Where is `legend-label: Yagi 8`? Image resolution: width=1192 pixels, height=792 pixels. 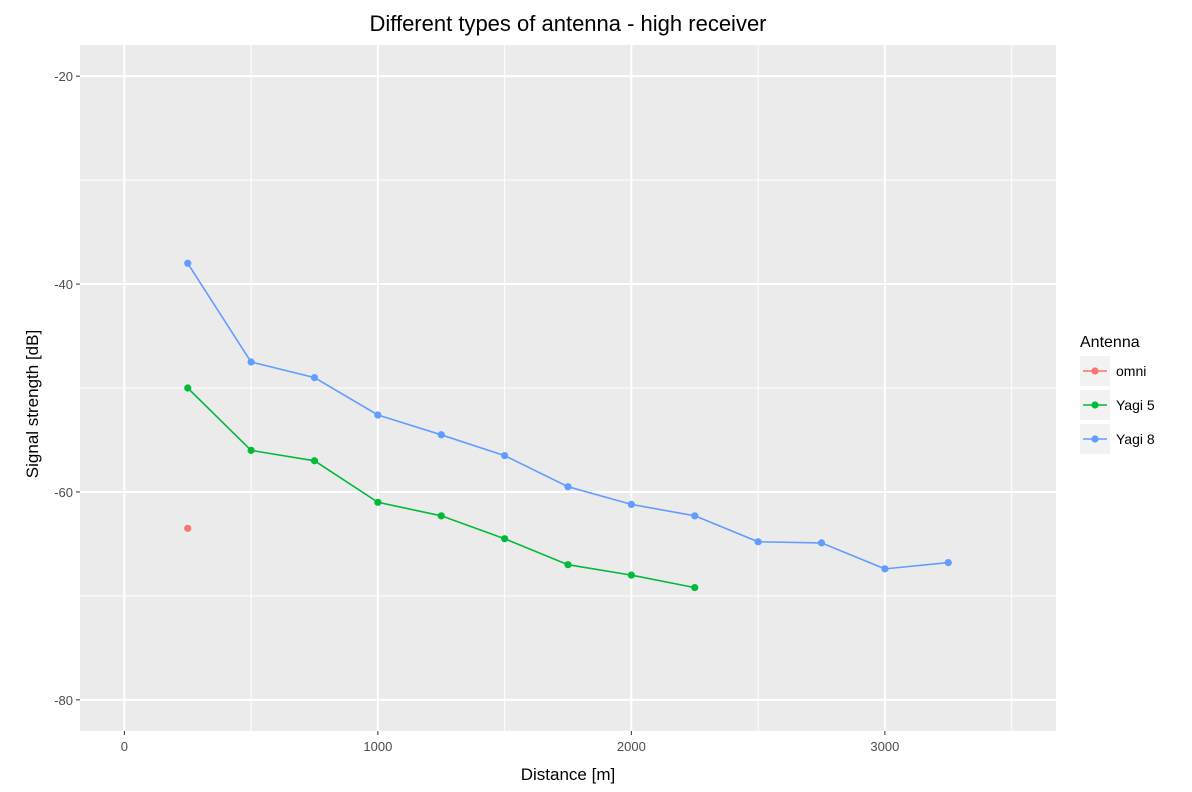
legend-label: Yagi 8 is located at coordinates (1135, 439).